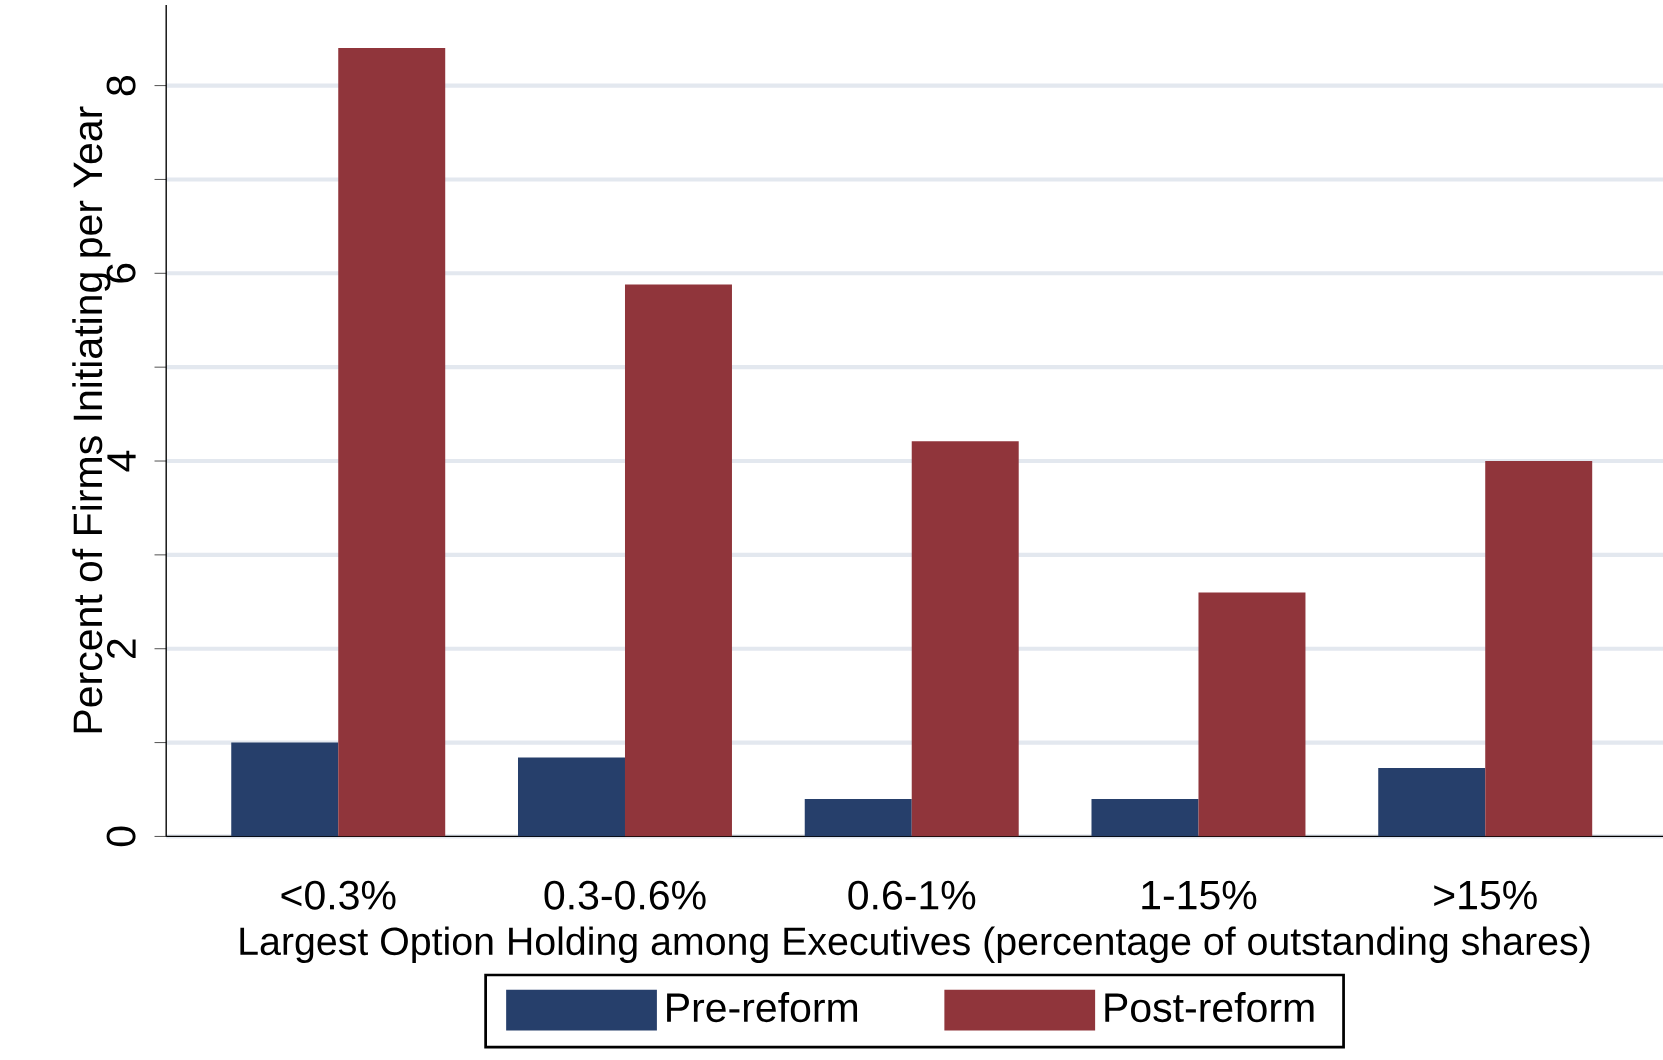 The height and width of the screenshot is (1060, 1663). What do you see at coordinates (762, 1007) in the screenshot?
I see `legend-label: Pre-reform` at bounding box center [762, 1007].